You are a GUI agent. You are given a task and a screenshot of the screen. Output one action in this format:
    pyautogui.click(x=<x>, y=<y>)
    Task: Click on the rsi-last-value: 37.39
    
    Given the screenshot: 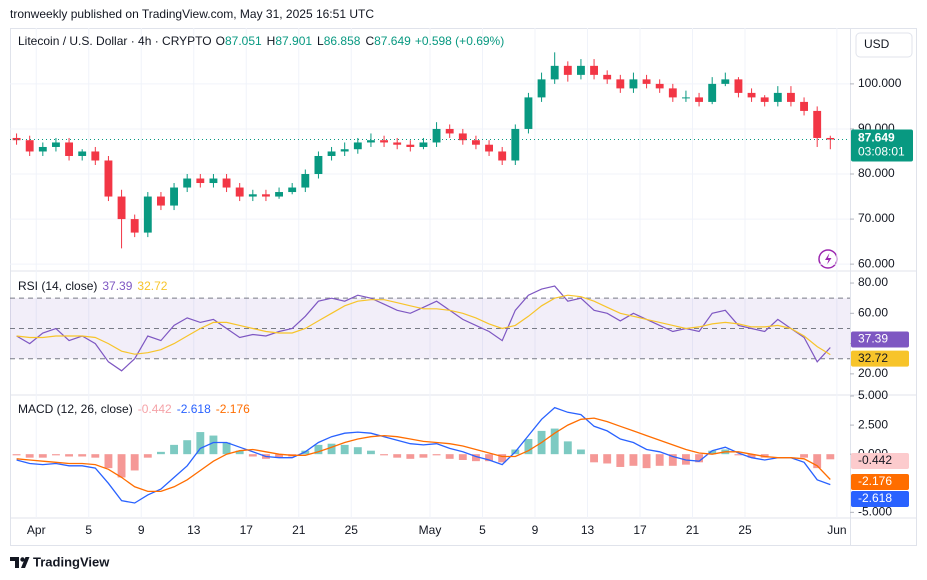 What is the action you would take?
    pyautogui.click(x=873, y=339)
    